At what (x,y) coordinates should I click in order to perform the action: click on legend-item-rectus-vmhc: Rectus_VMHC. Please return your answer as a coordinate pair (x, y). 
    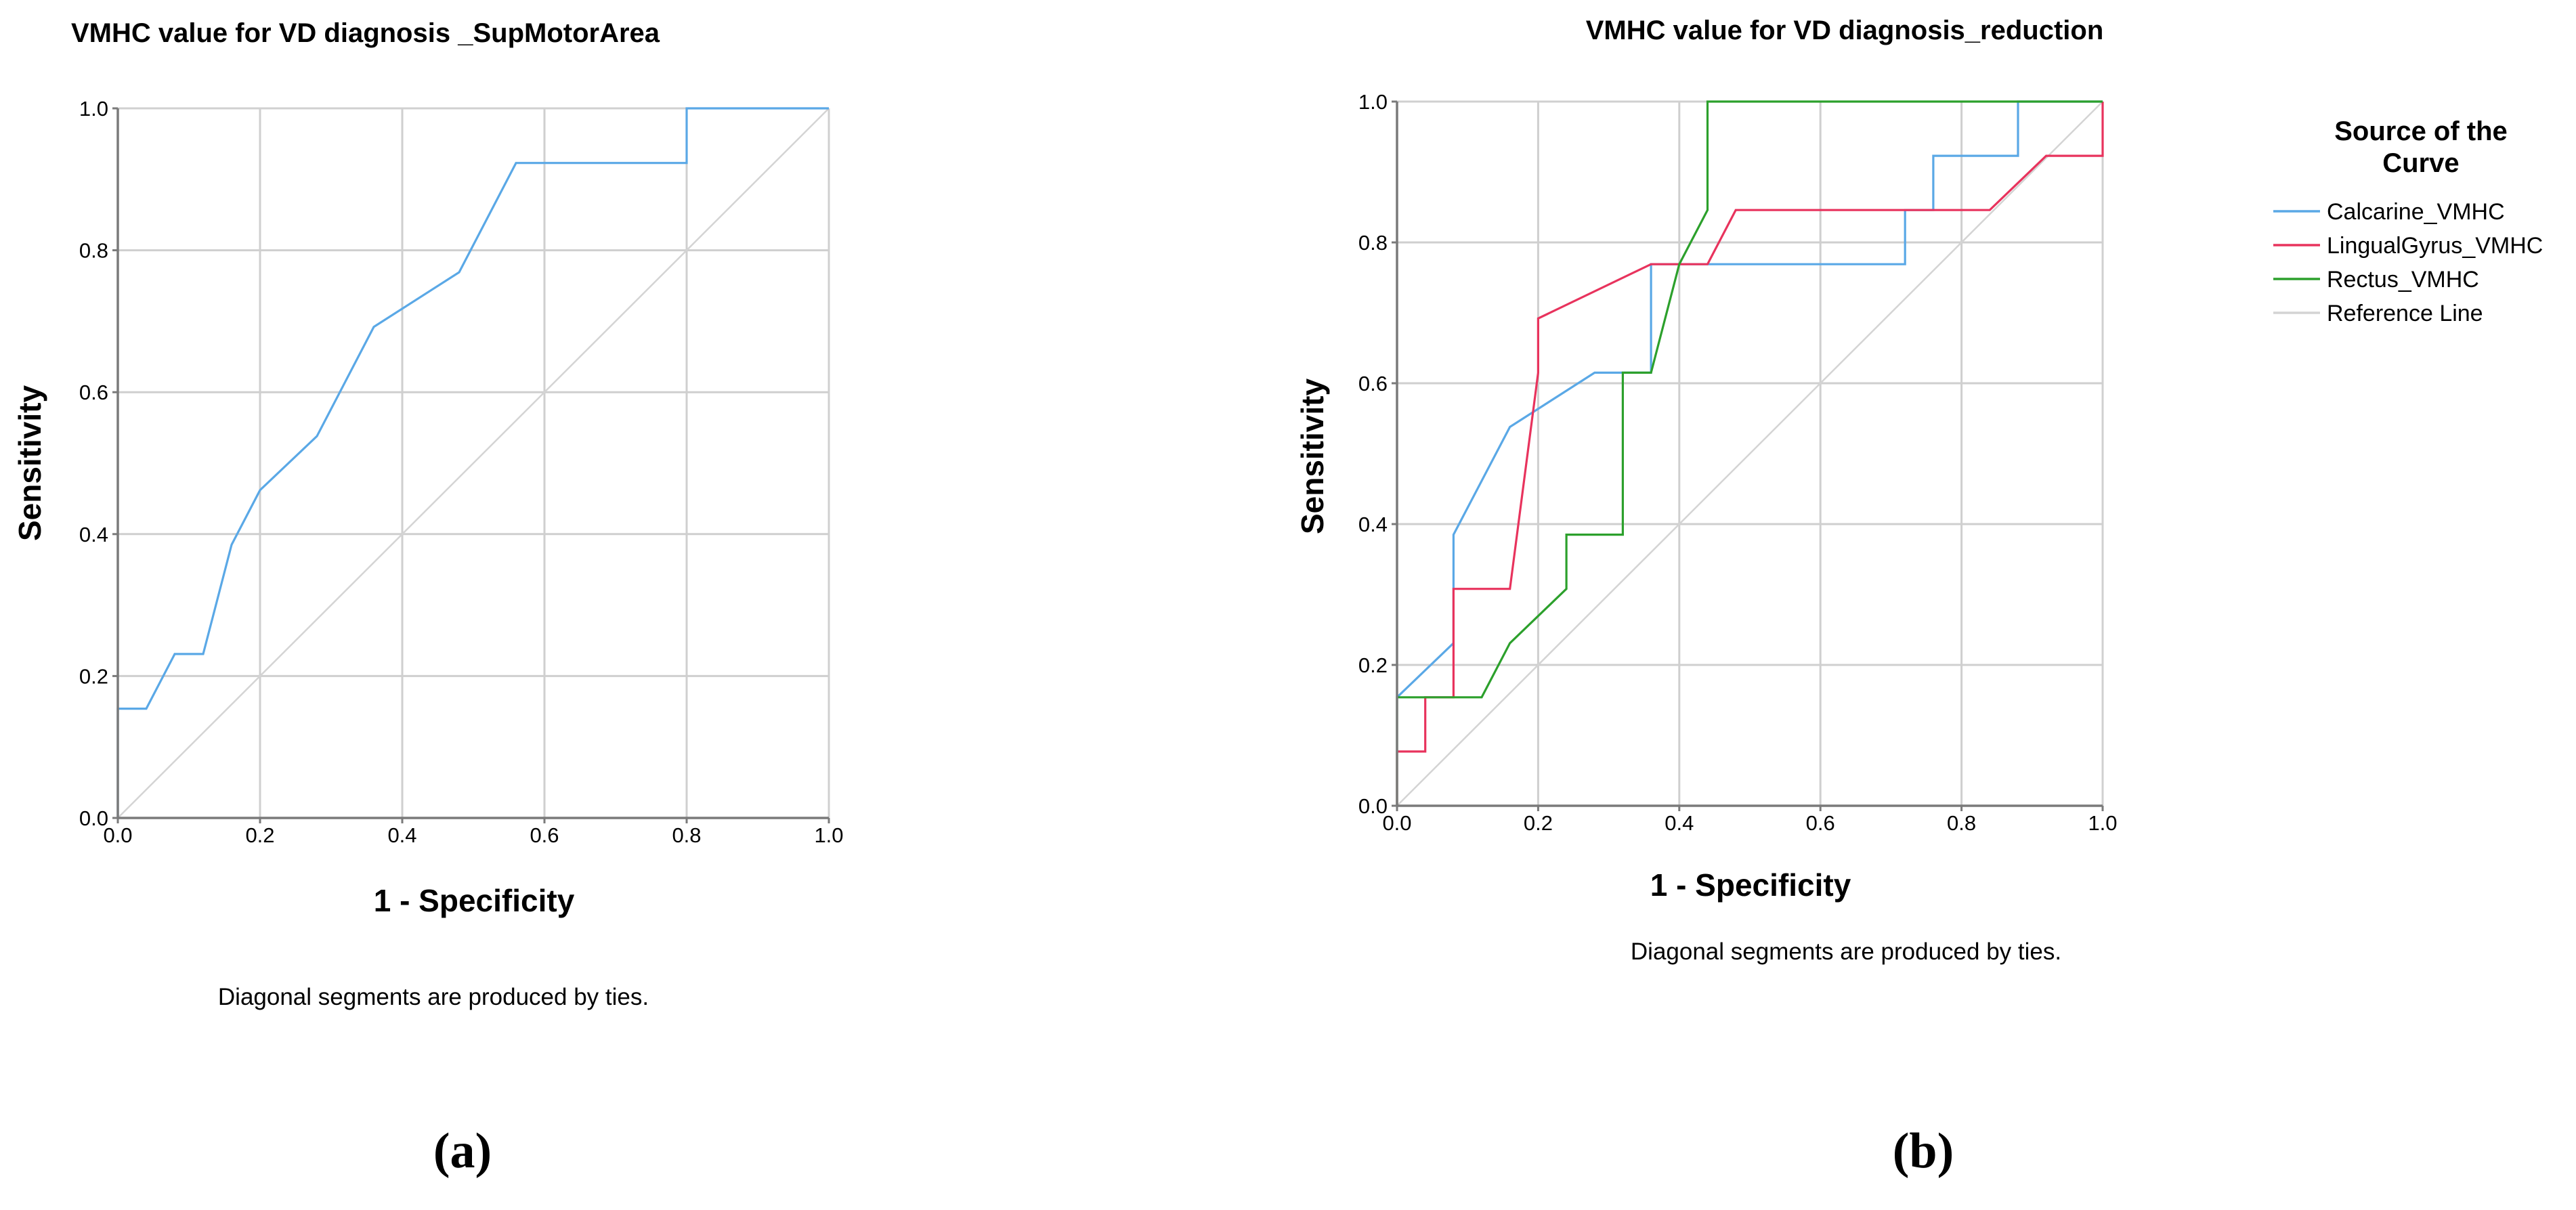
    Looking at the image, I should click on (2376, 280).